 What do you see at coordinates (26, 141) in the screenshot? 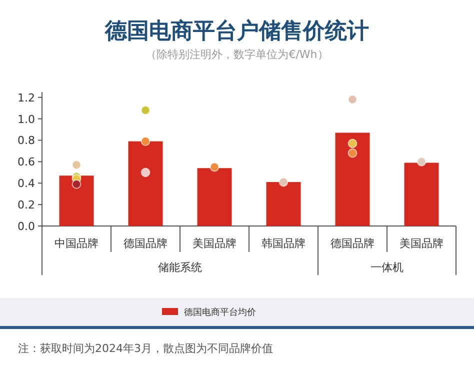
I see `y-tick-label: 0.8` at bounding box center [26, 141].